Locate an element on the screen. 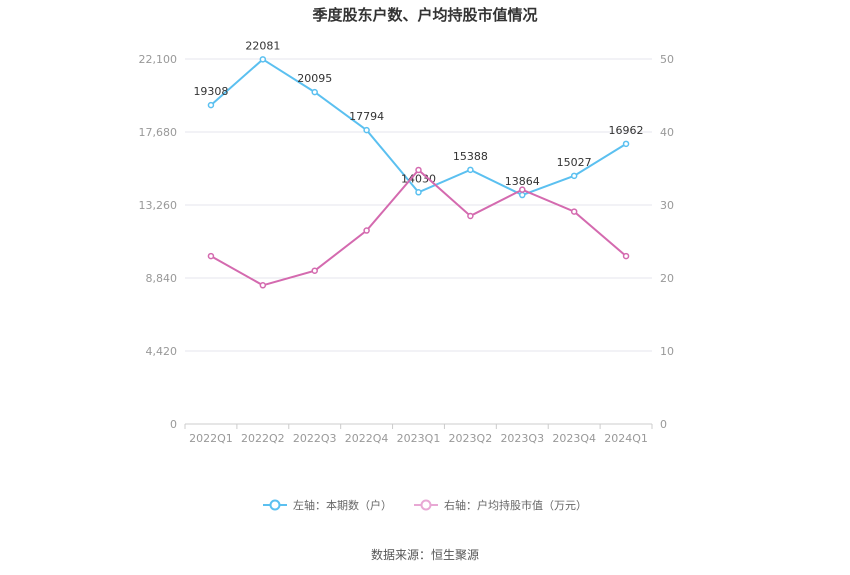  x-axis-category-label: 2022Q2 is located at coordinates (263, 438).